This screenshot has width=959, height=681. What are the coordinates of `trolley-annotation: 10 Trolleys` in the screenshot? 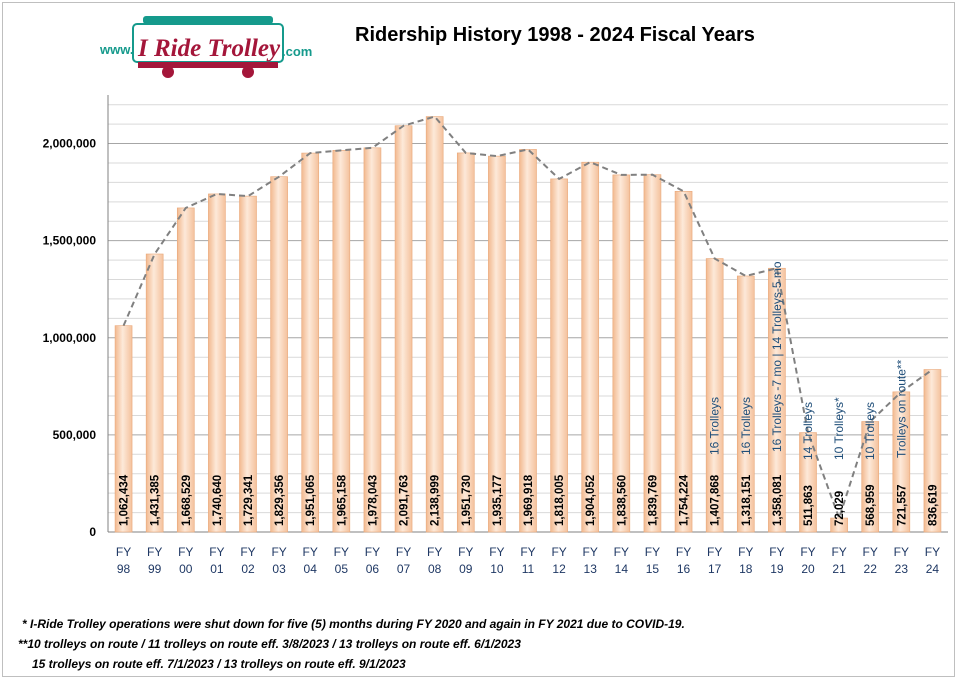 It's located at (870, 431).